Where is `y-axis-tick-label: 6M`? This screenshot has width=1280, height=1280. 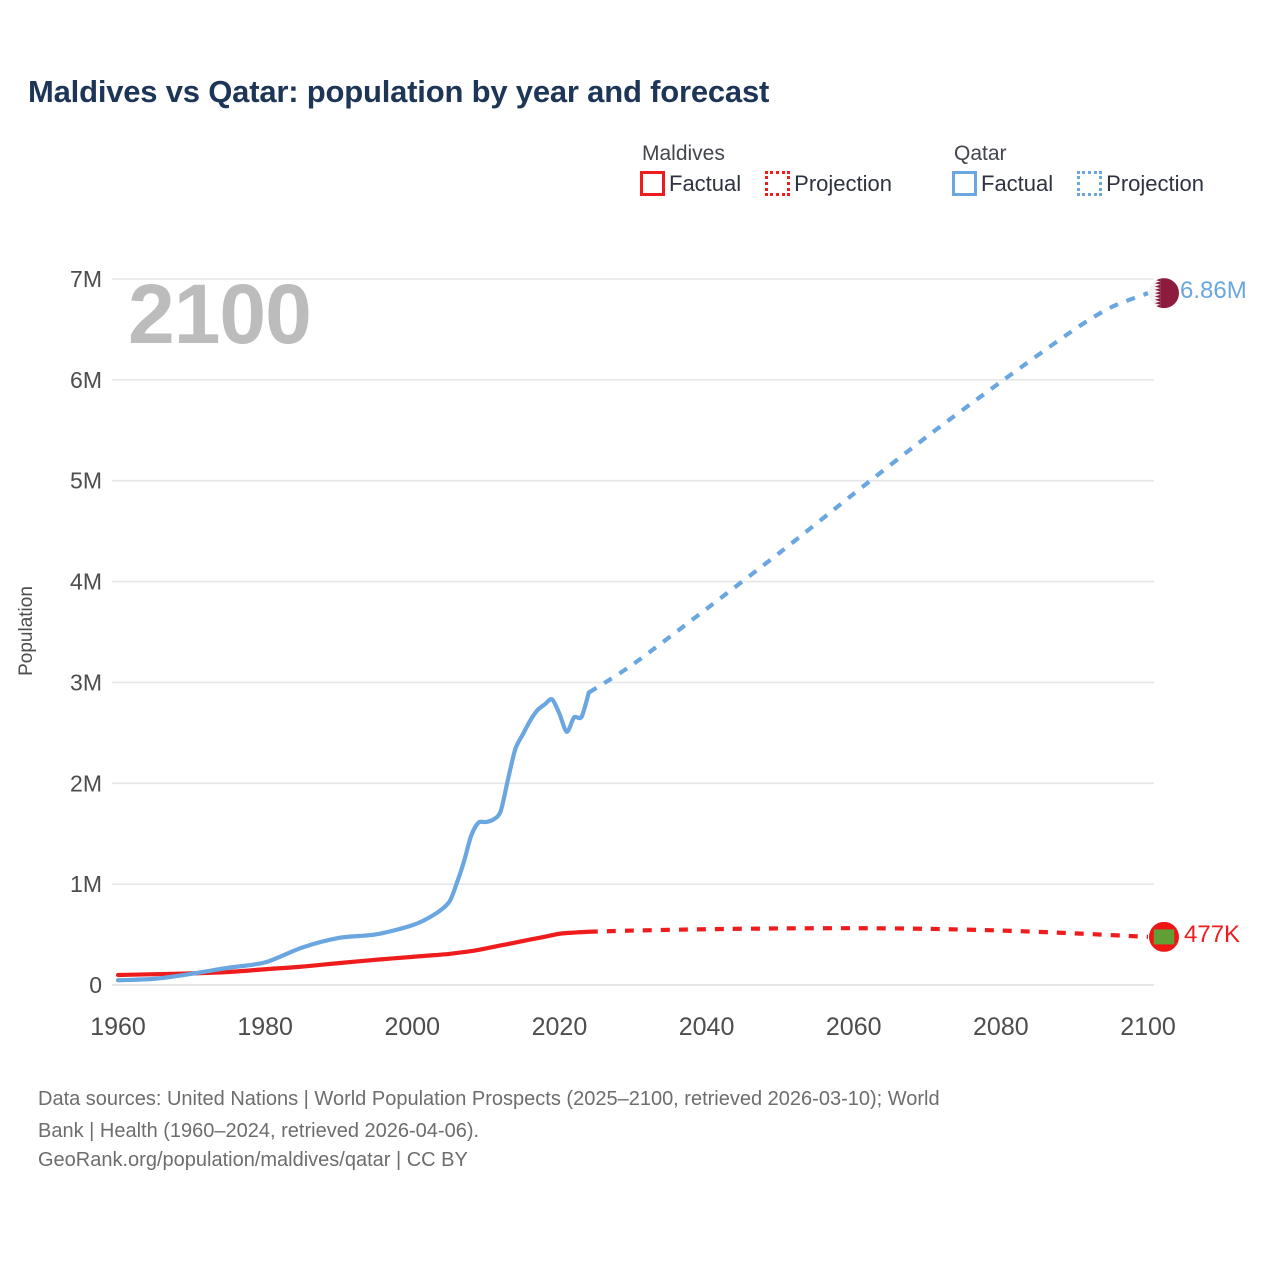 y-axis-tick-label: 6M is located at coordinates (86, 380).